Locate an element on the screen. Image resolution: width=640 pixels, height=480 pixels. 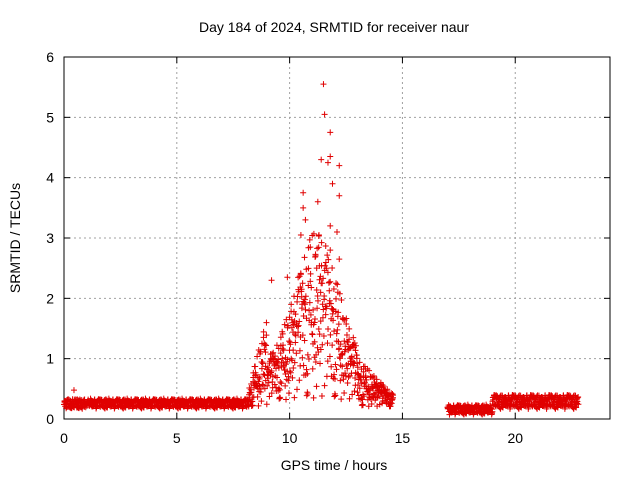
y-tick-label: 1 is located at coordinates (50, 359).